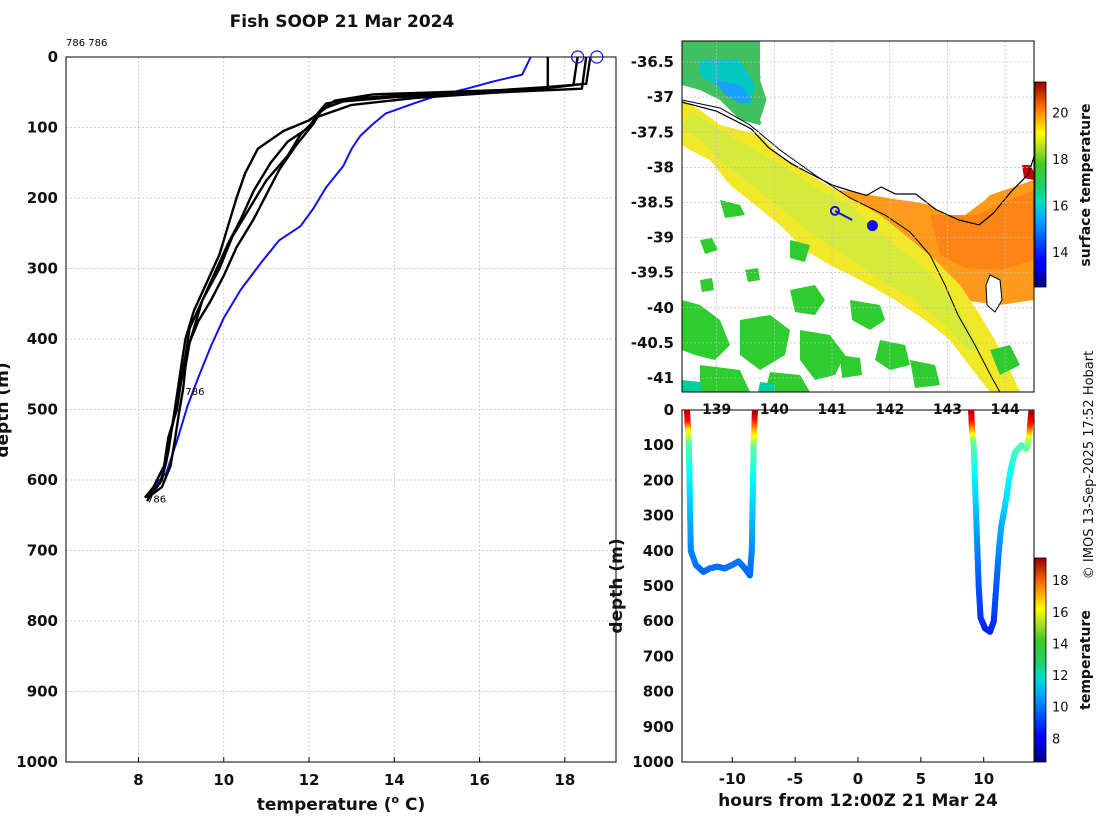 This screenshot has height=820, width=1100. What do you see at coordinates (1040, 660) in the screenshot?
I see `temperature-colorbar` at bounding box center [1040, 660].